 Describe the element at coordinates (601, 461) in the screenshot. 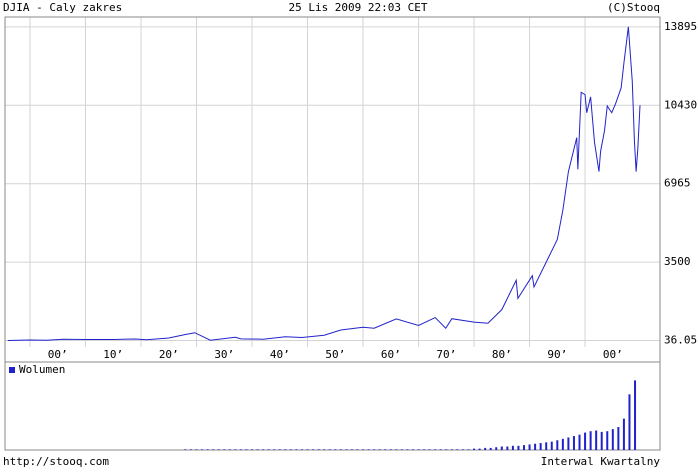

I see `footer-interval: Interwal Kwartalny` at that location.